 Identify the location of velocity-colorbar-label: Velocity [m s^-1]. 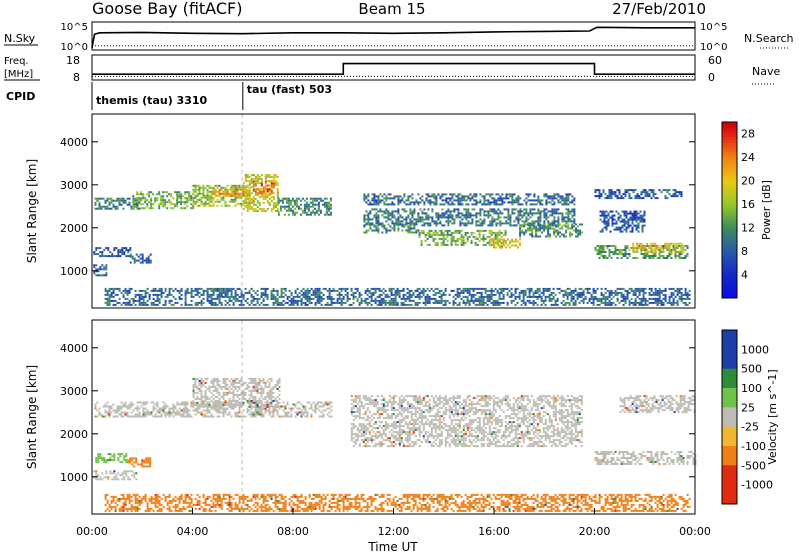
(772, 416).